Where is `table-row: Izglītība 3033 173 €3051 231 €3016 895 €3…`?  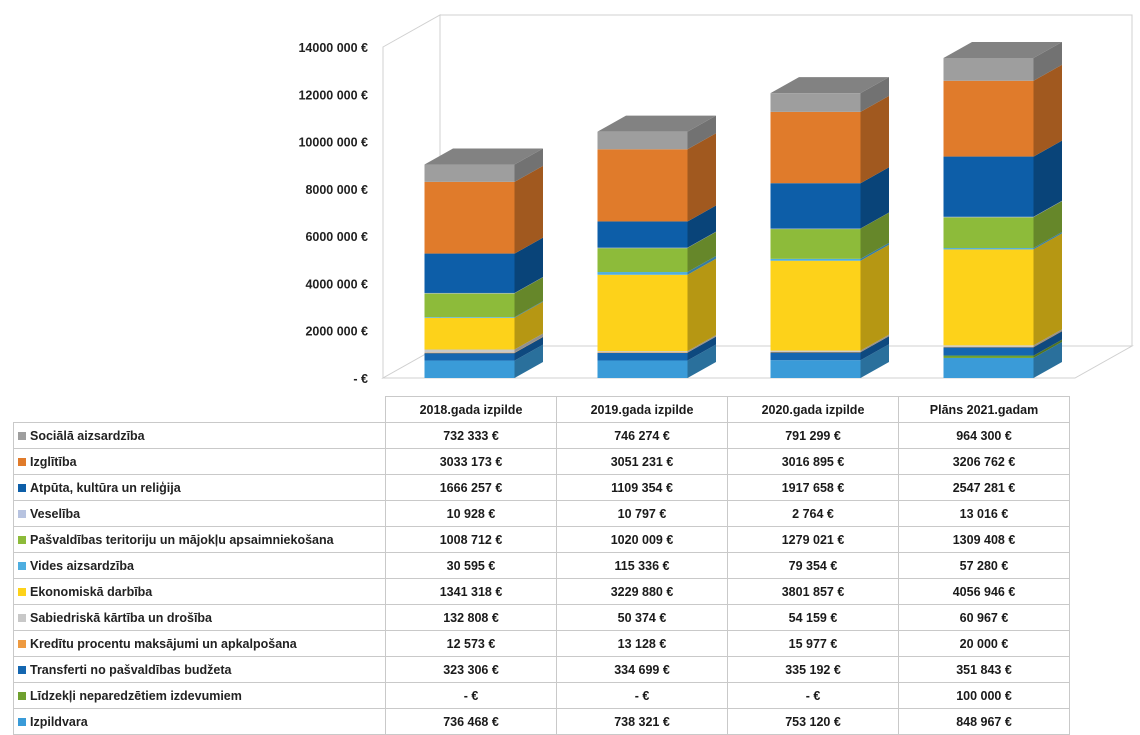
table-row: Izglītība 3033 173 €3051 231 €3016 895 €3… is located at coordinates (541, 461).